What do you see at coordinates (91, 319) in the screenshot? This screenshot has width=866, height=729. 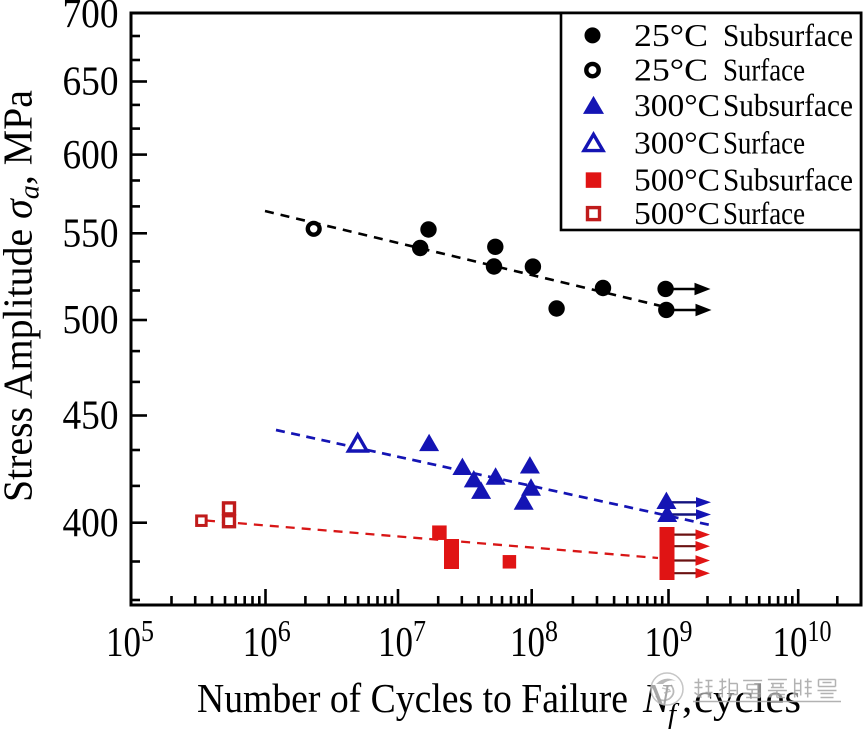 I see `svg-text: 500` at bounding box center [91, 319].